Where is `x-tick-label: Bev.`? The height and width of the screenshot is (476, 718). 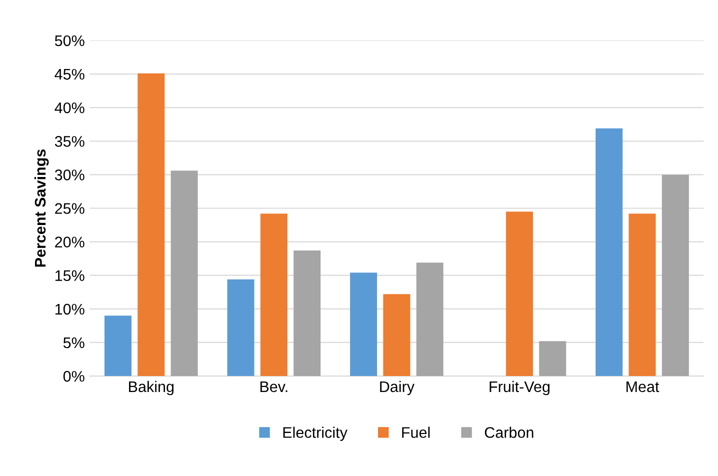
x-tick-label: Bev. is located at coordinates (274, 386).